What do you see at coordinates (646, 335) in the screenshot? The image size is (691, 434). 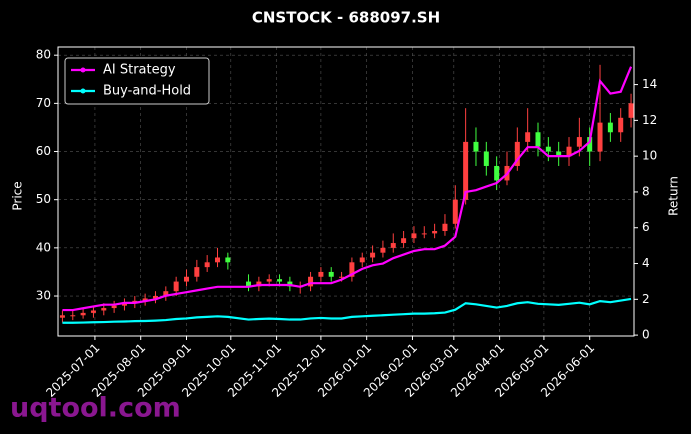 I see `y2-tick-label: 0` at bounding box center [646, 335].